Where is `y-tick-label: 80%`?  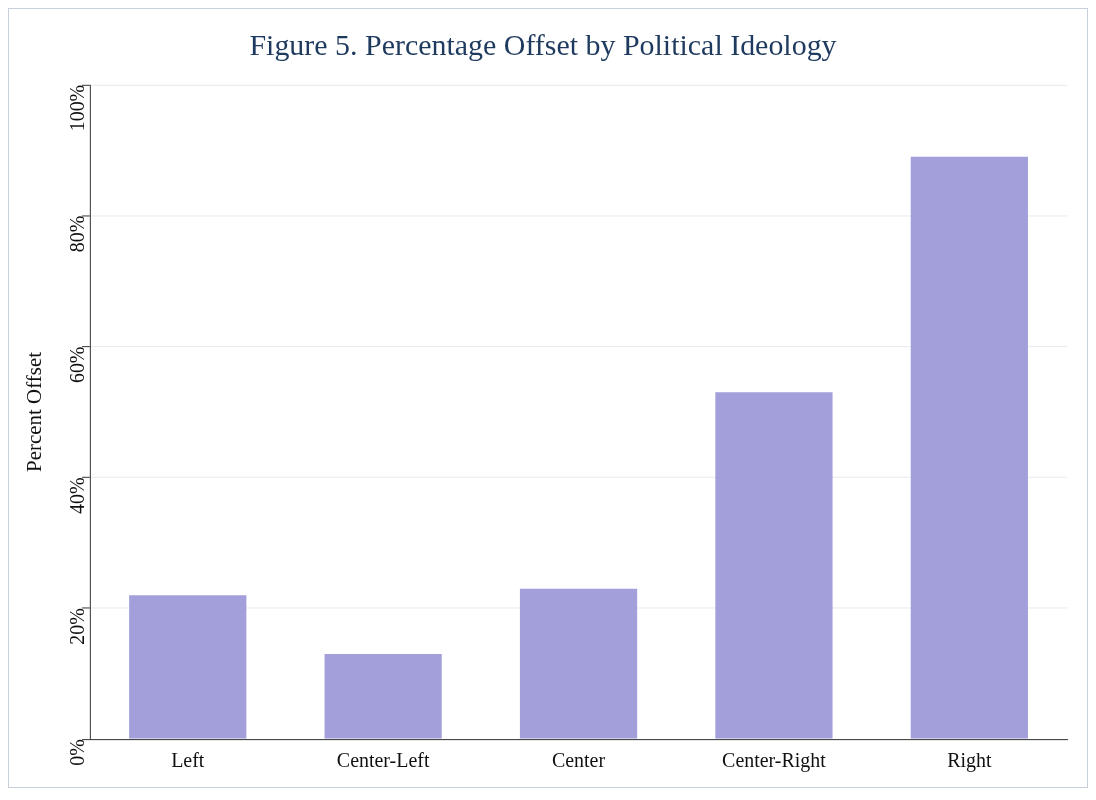 y-tick-label: 80% is located at coordinates (77, 234).